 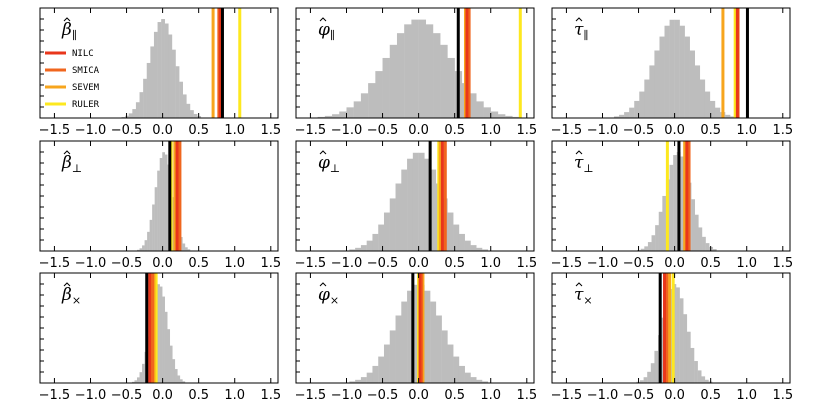 I want to click on x-tick-label: 1.0, so click(x=234, y=130).